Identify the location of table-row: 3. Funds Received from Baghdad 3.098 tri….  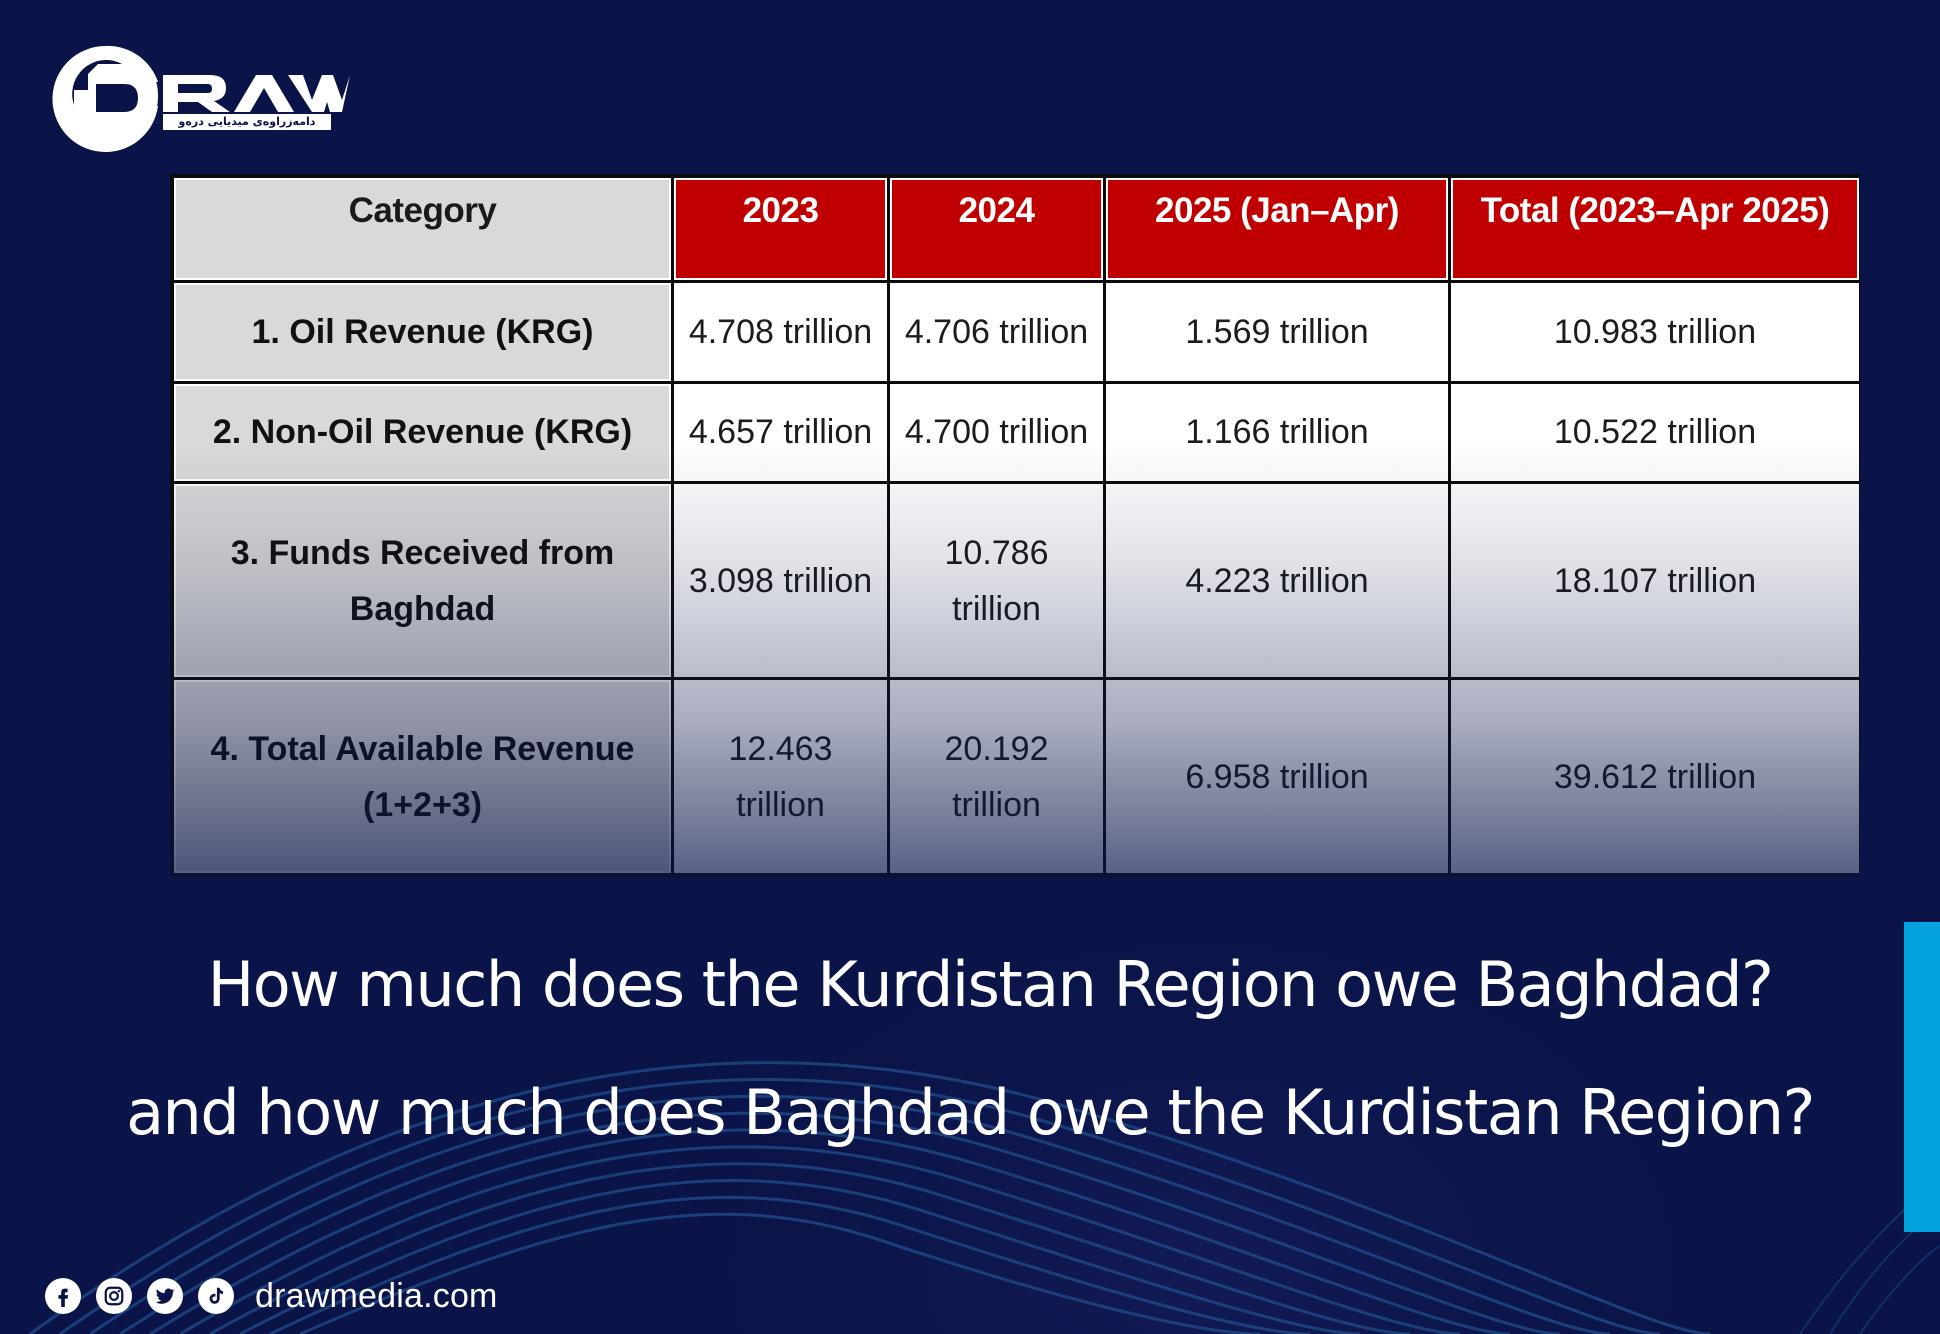
(1016, 580).